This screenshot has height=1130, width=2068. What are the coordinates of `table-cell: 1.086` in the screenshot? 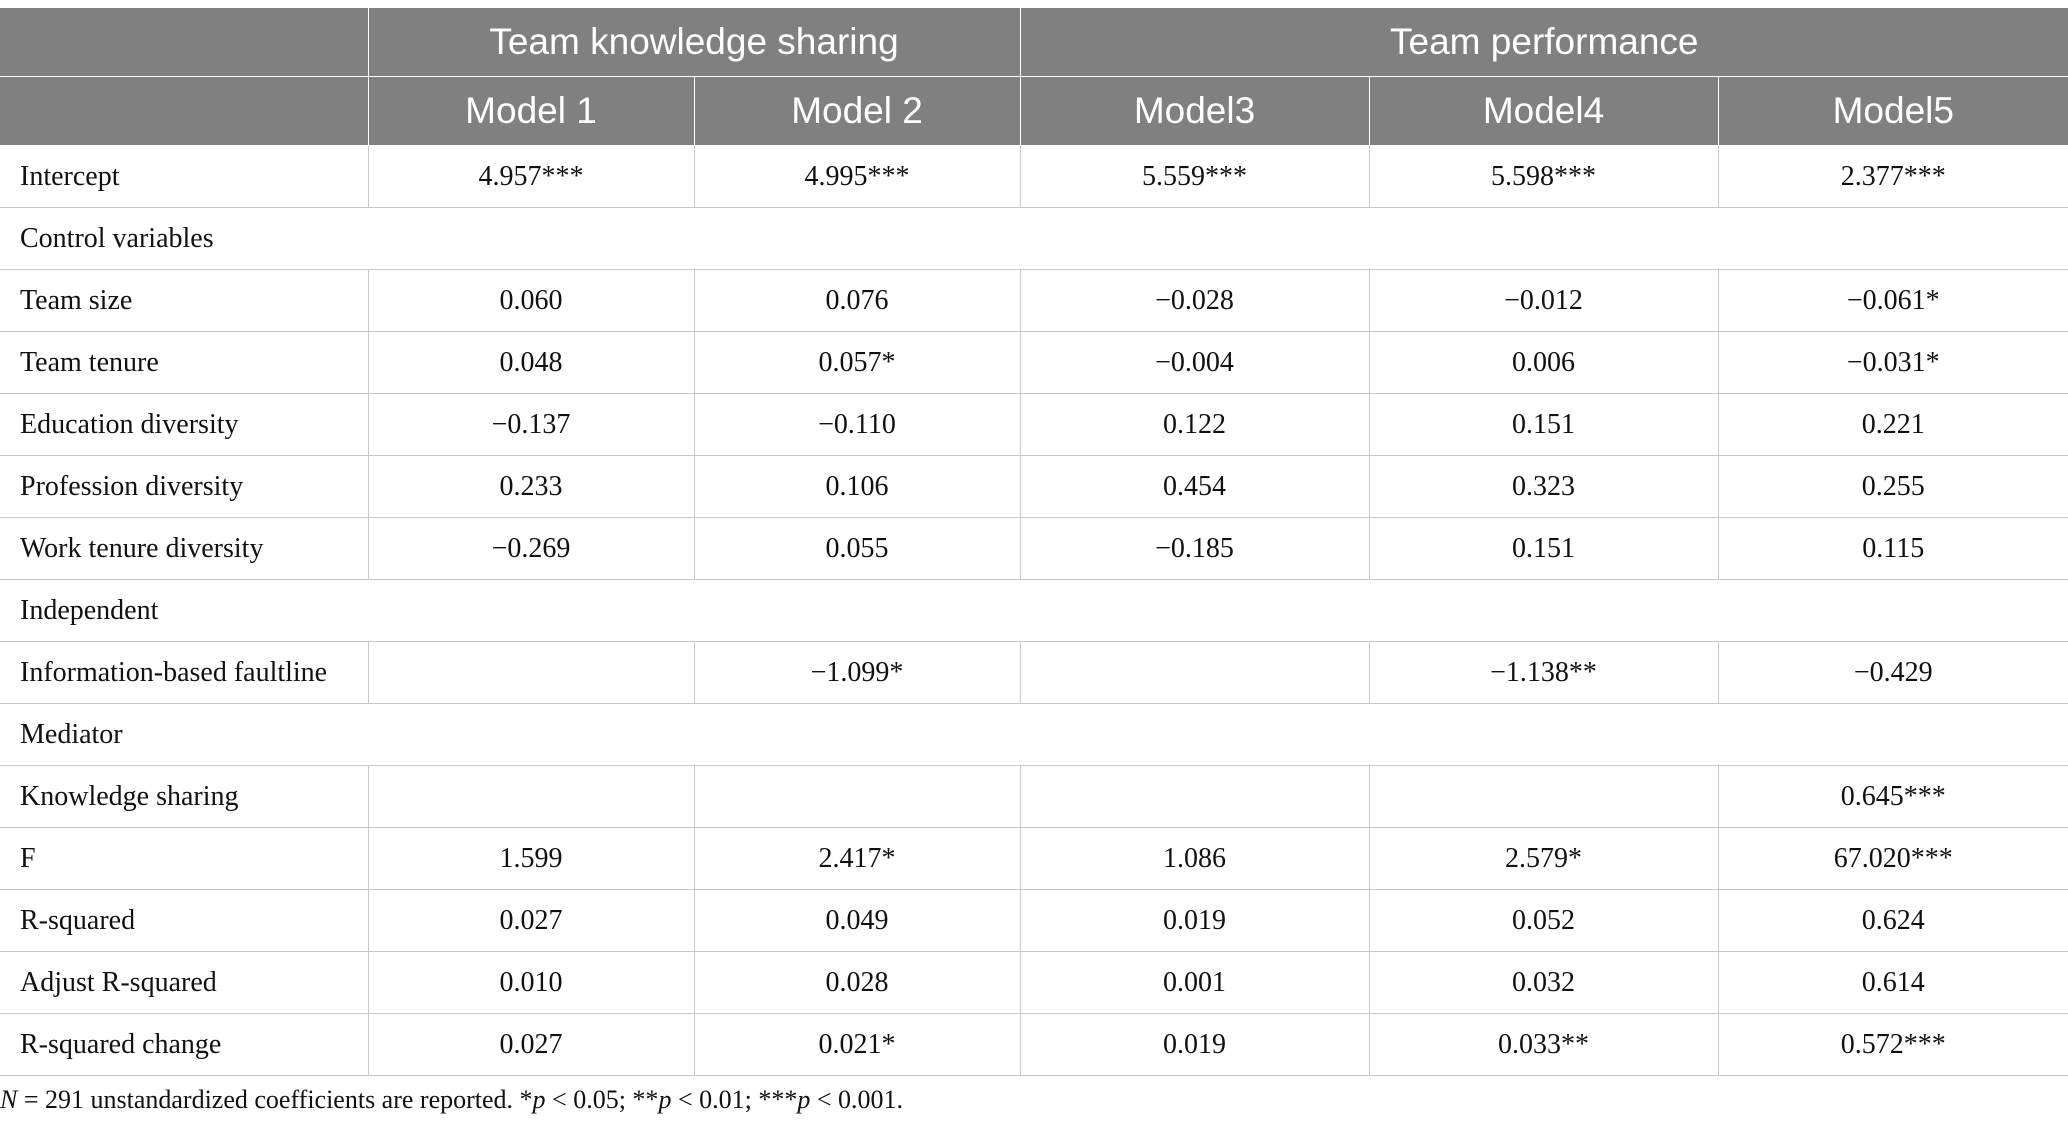 It's located at (1194, 858).